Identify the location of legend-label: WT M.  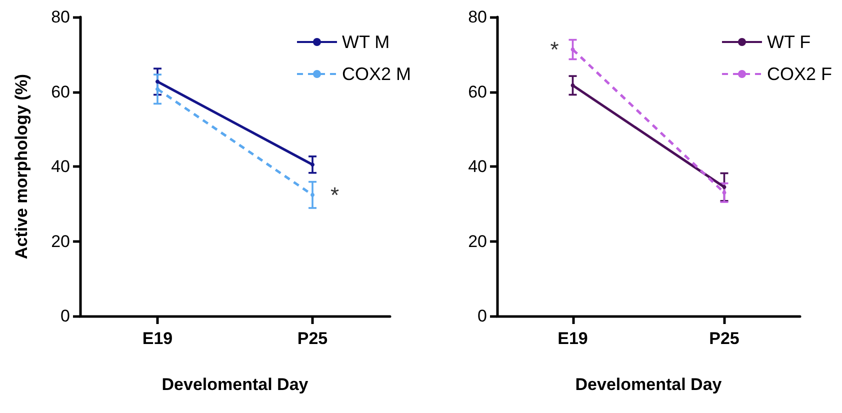
(366, 42).